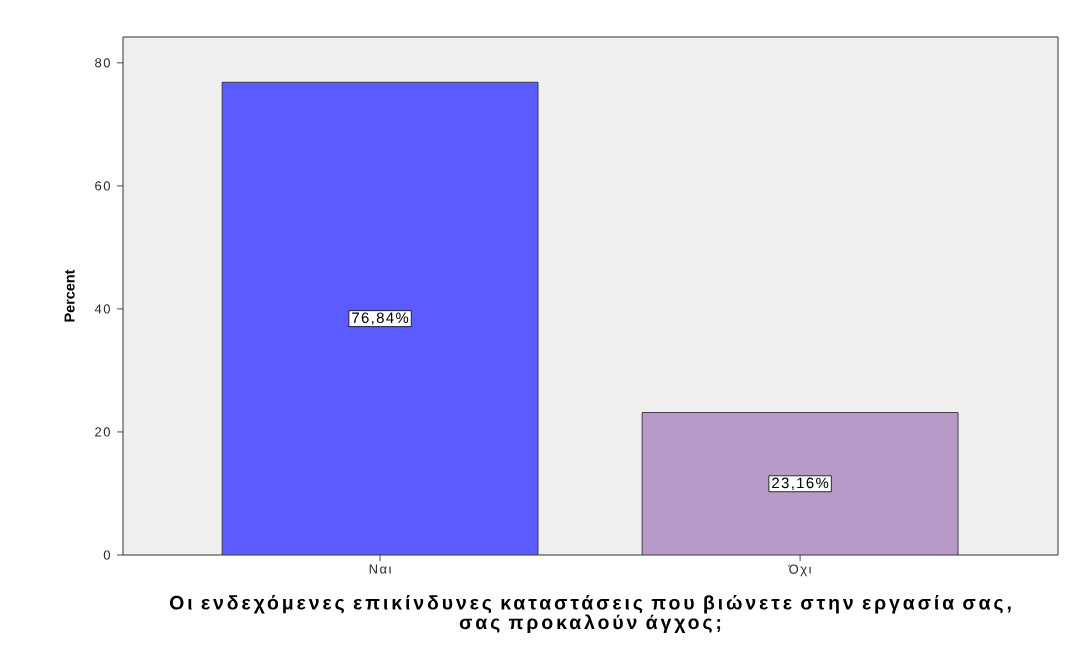  Describe the element at coordinates (800, 570) in the screenshot. I see `x-tick-label: Όχι` at that location.